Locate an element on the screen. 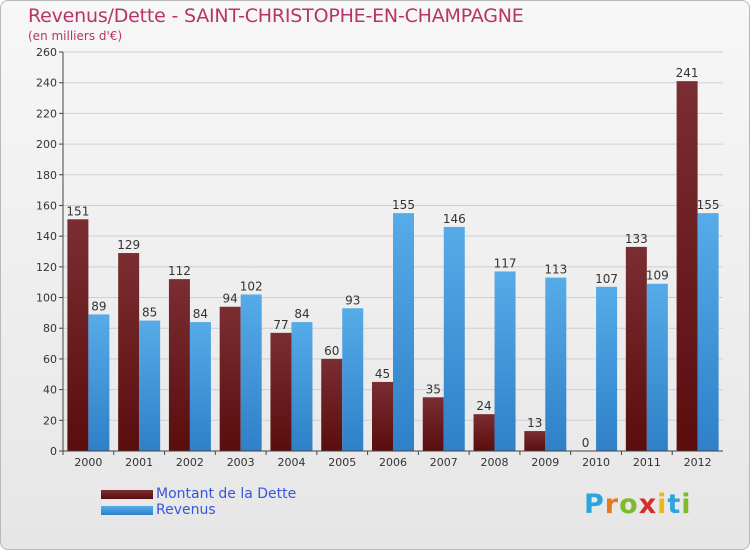 Image resolution: width=750 pixels, height=550 pixels. y-tick-label: 260 is located at coordinates (46, 52).